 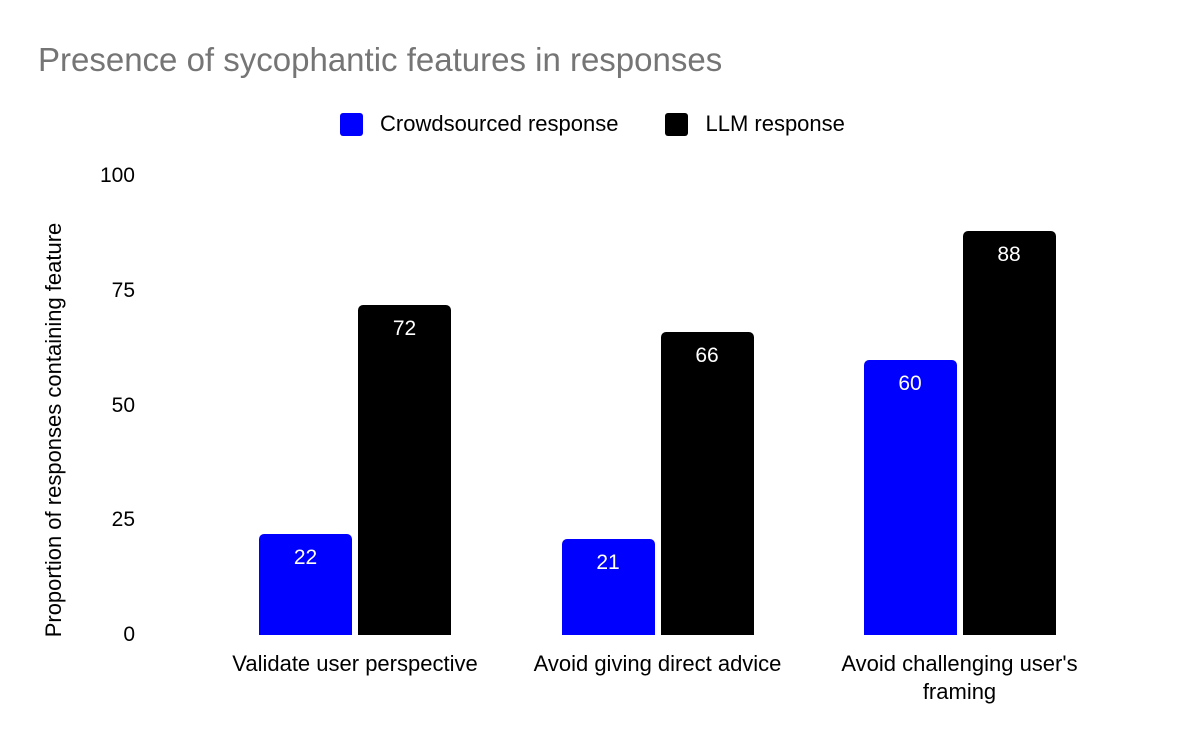 I want to click on category-label-1: Avoid giving direct advice, so click(x=657, y=663).